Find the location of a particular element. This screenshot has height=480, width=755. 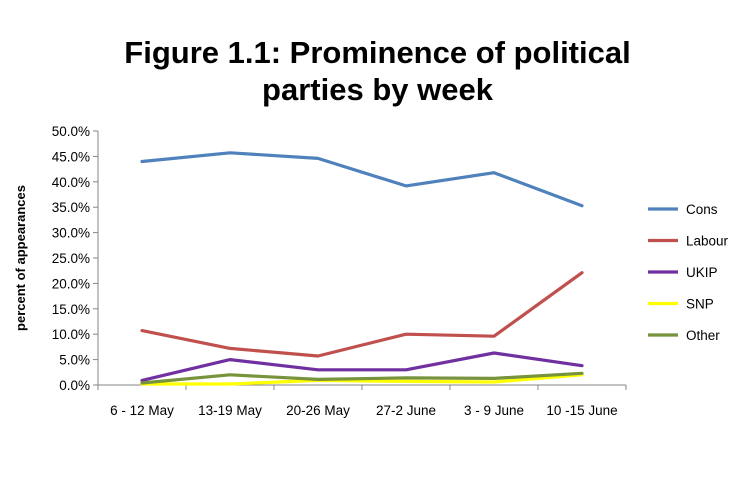

x-tick-label: 13-19 May is located at coordinates (230, 410).